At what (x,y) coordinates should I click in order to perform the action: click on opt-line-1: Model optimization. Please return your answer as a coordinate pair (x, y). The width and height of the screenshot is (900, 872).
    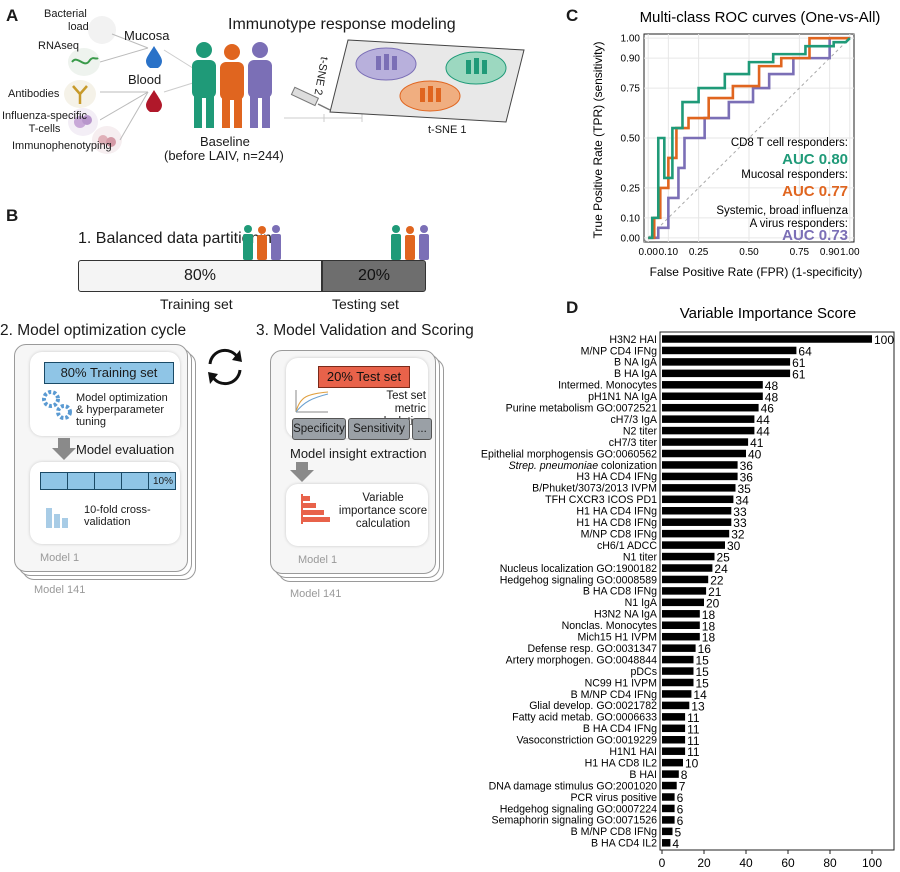
    Looking at the image, I should click on (122, 398).